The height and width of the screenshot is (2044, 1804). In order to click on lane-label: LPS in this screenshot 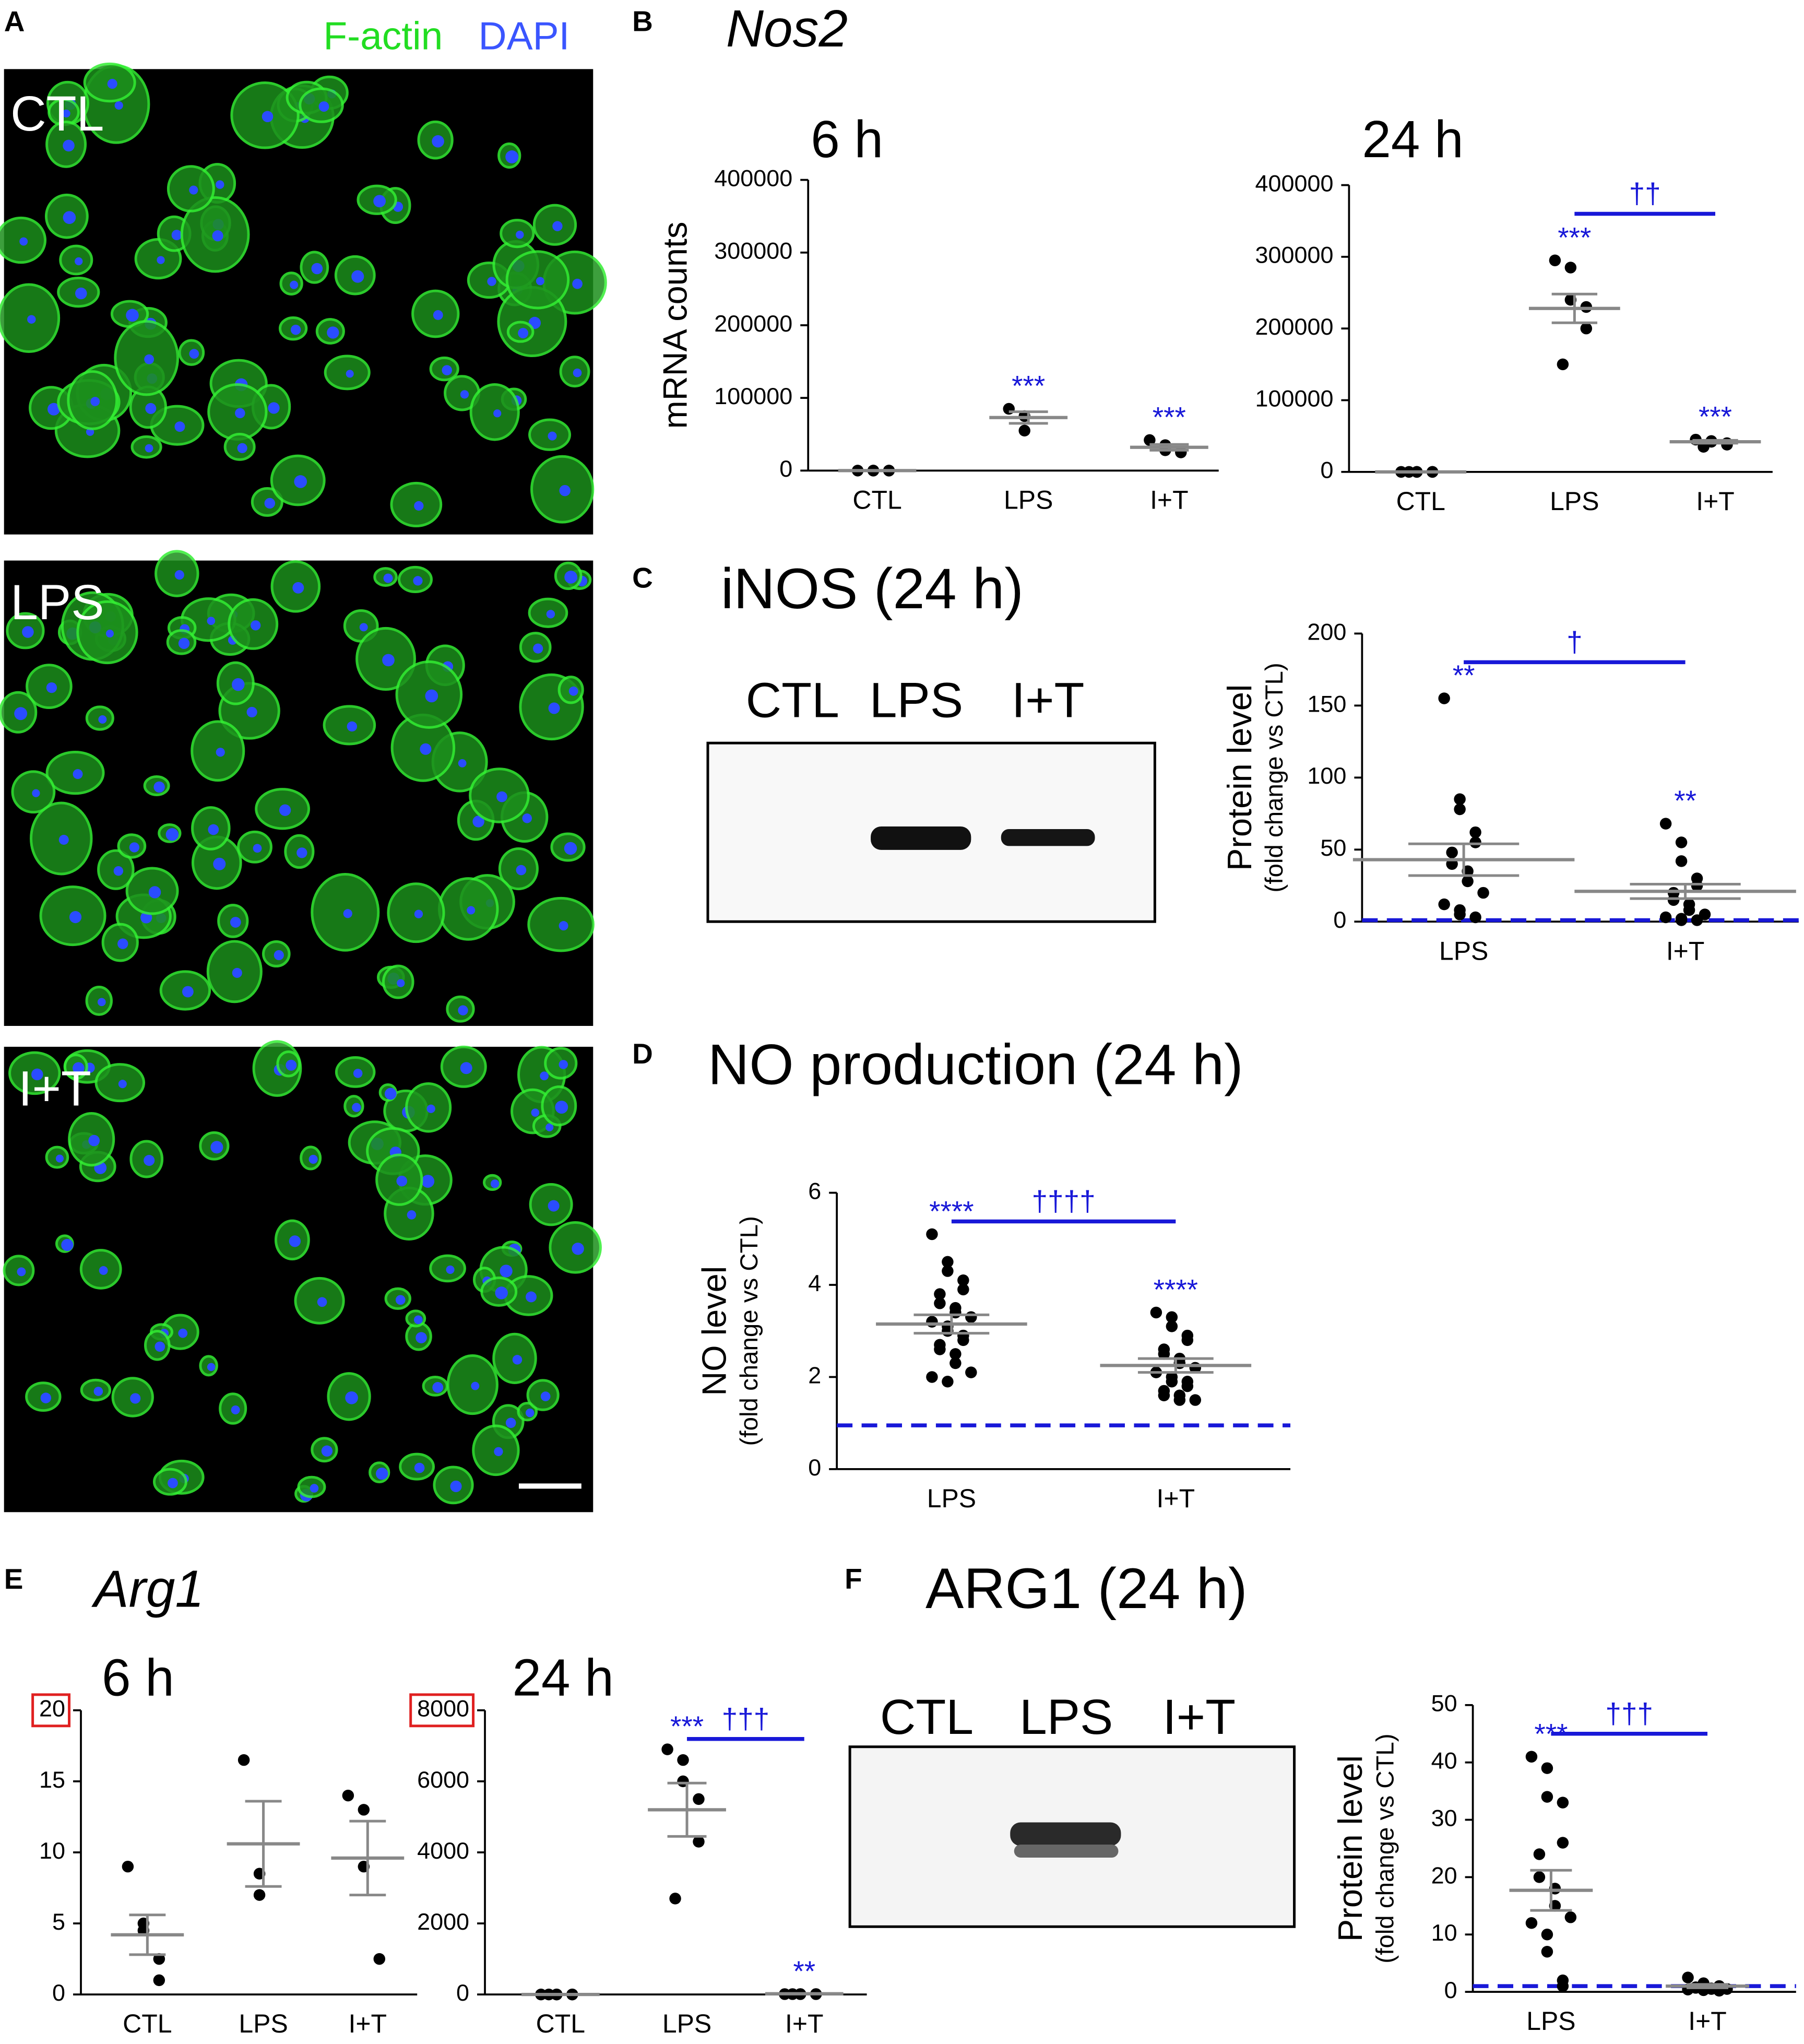, I will do `click(1066, 1717)`.